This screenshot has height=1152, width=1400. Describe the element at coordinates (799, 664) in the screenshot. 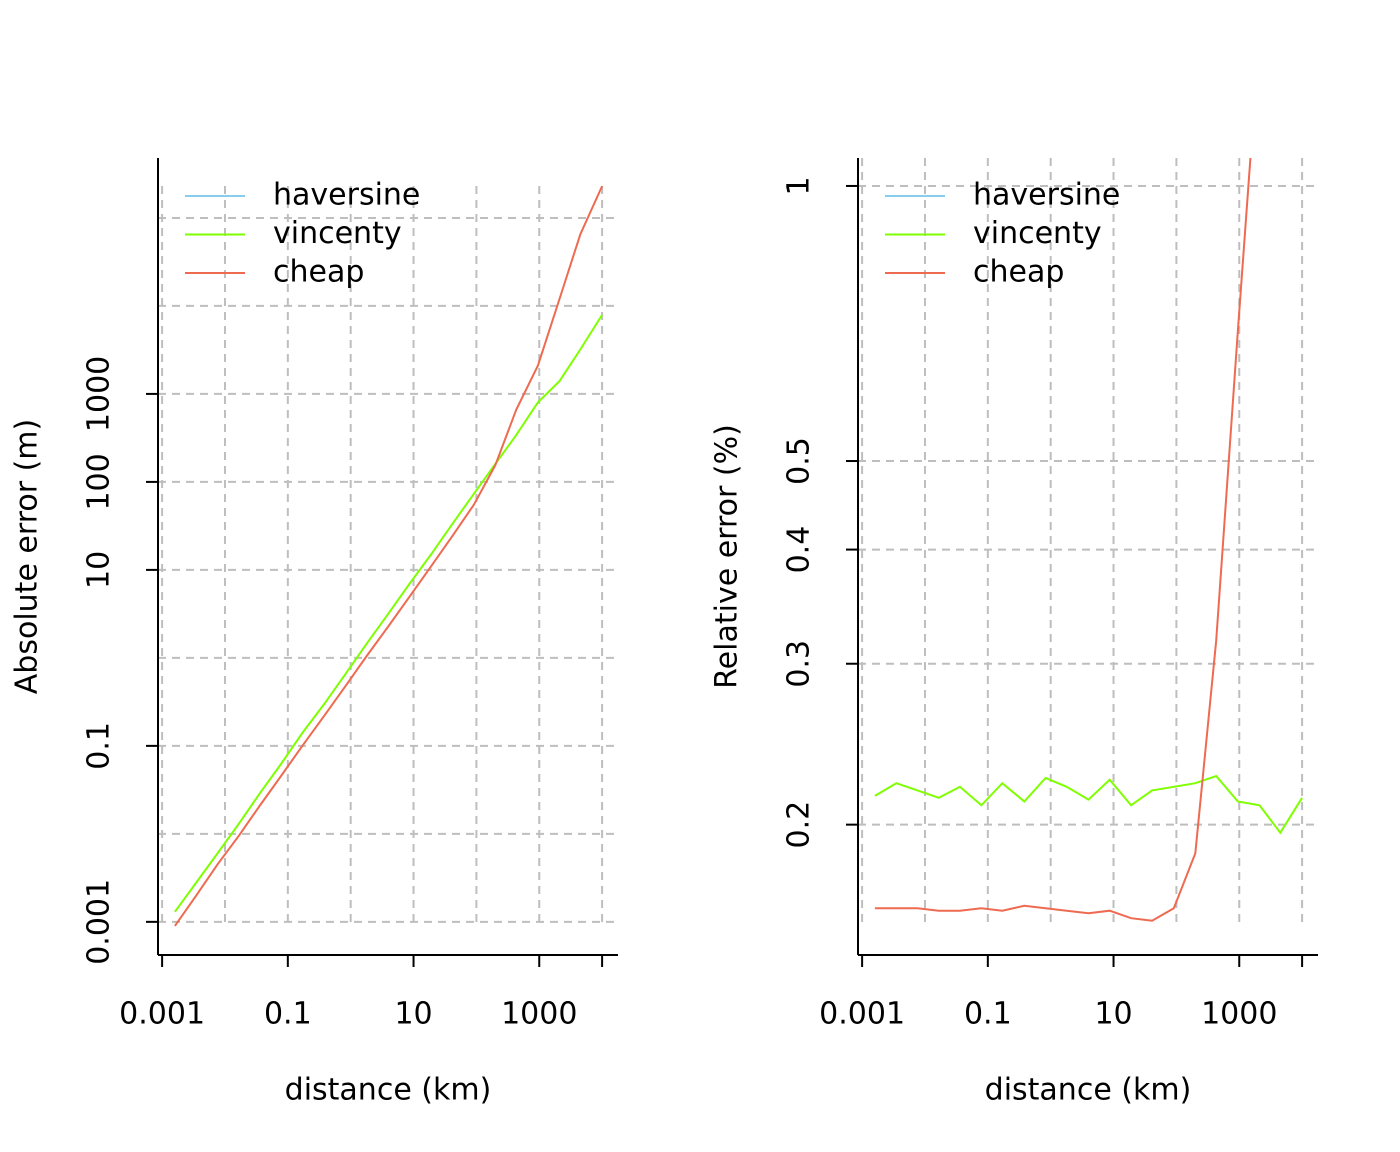

I see `y-tick-label: 0.3` at that location.